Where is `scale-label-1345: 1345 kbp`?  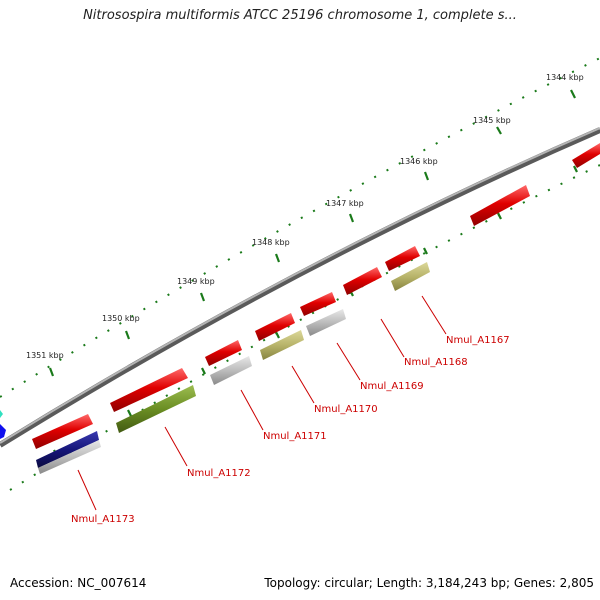 scale-label-1345: 1345 kbp is located at coordinates (492, 120).